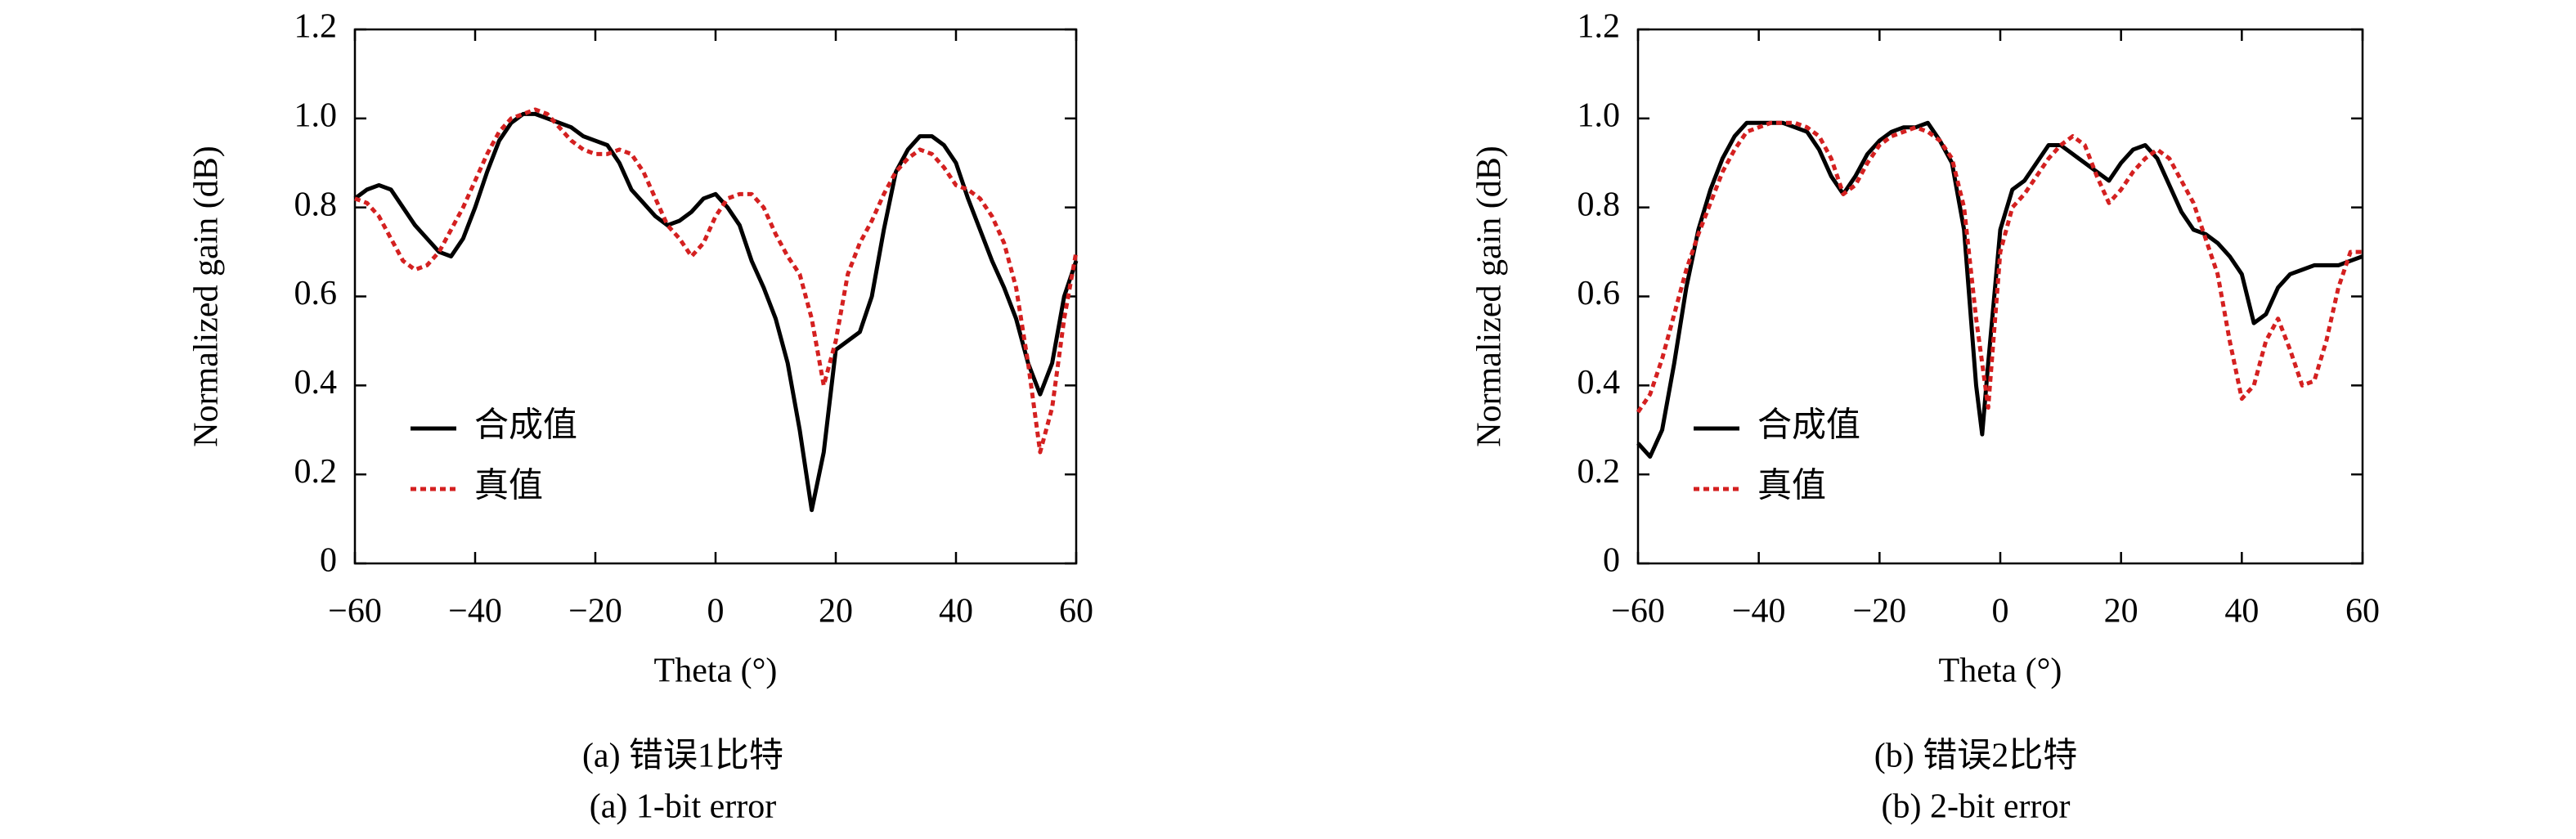  I want to click on caption: (a) 1-bit error, so click(683, 807).